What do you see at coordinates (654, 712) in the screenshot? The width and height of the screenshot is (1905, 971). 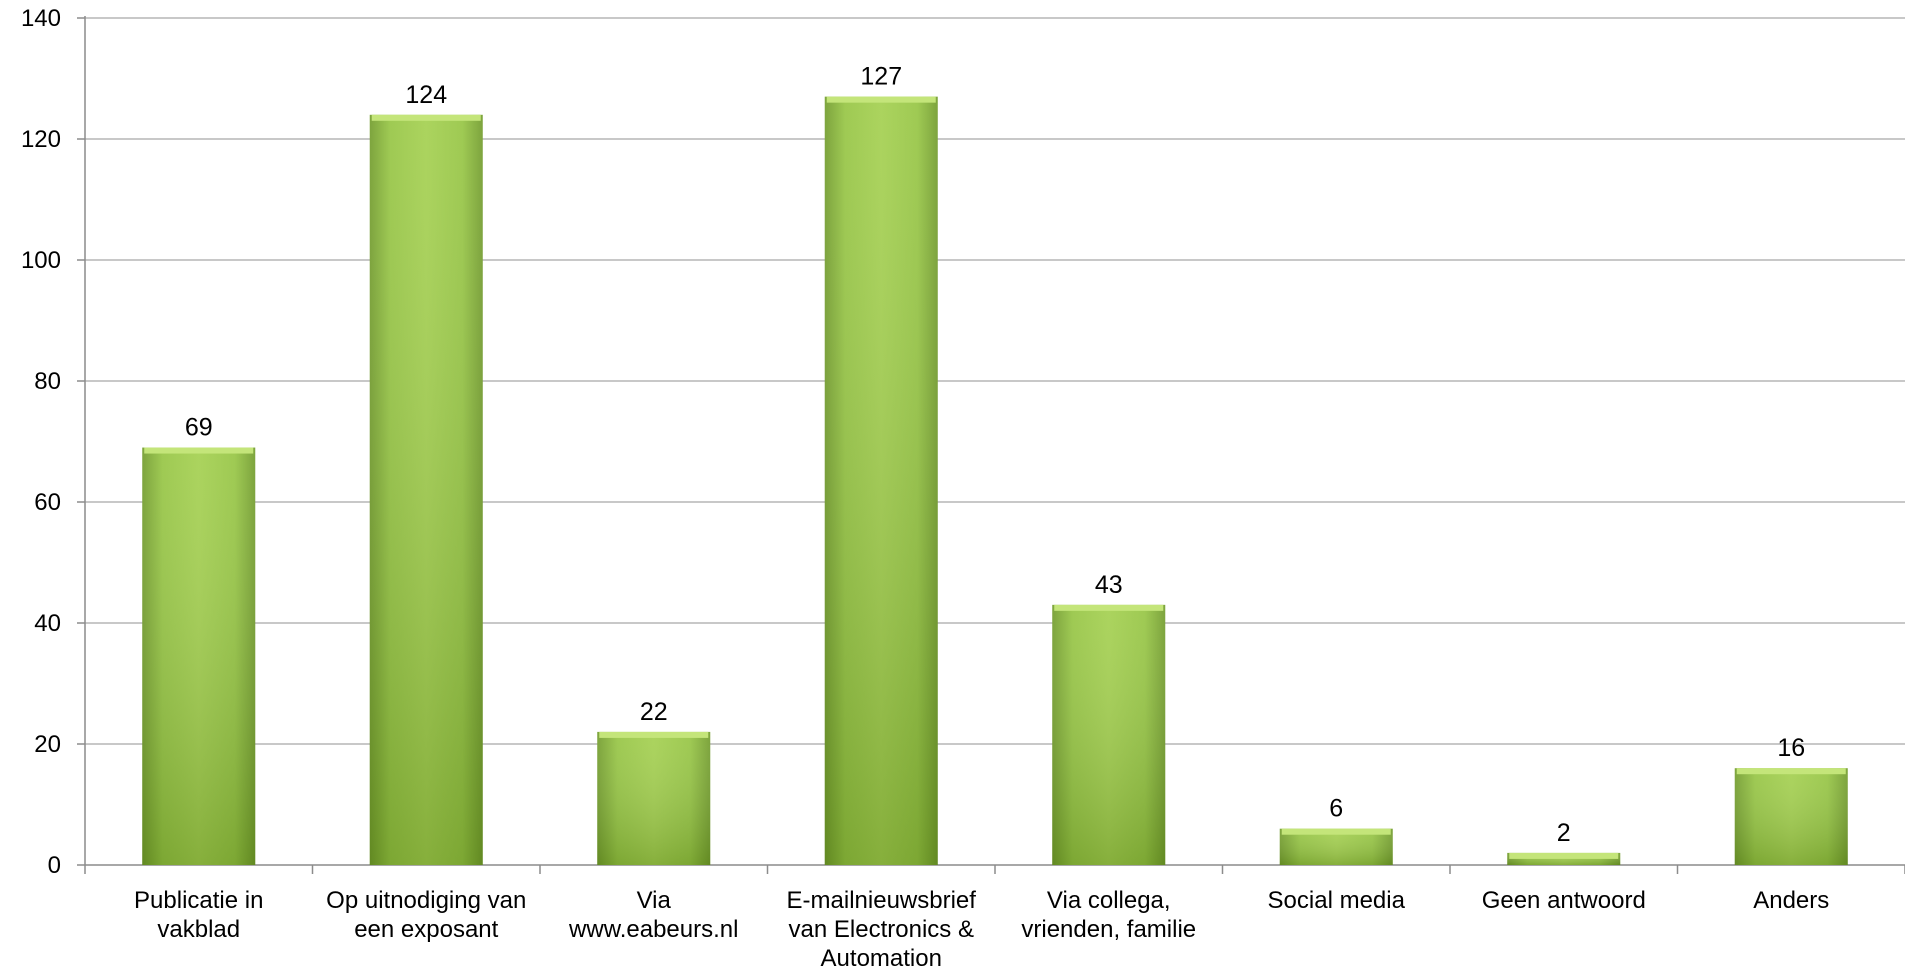 I see `data-label: 22` at bounding box center [654, 712].